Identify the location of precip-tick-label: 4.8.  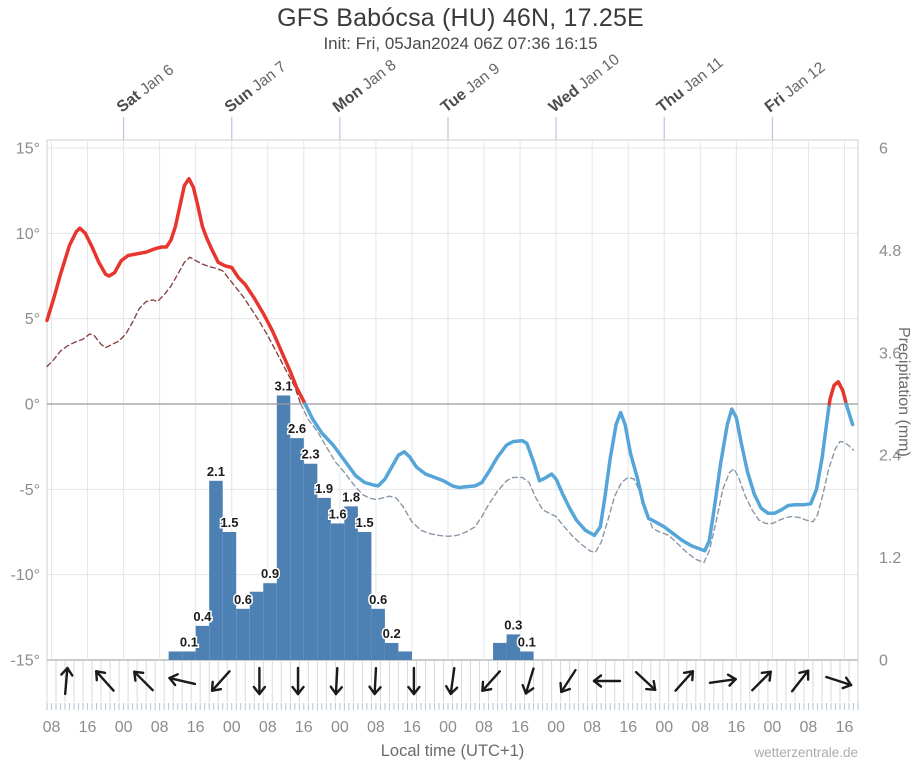
(890, 251).